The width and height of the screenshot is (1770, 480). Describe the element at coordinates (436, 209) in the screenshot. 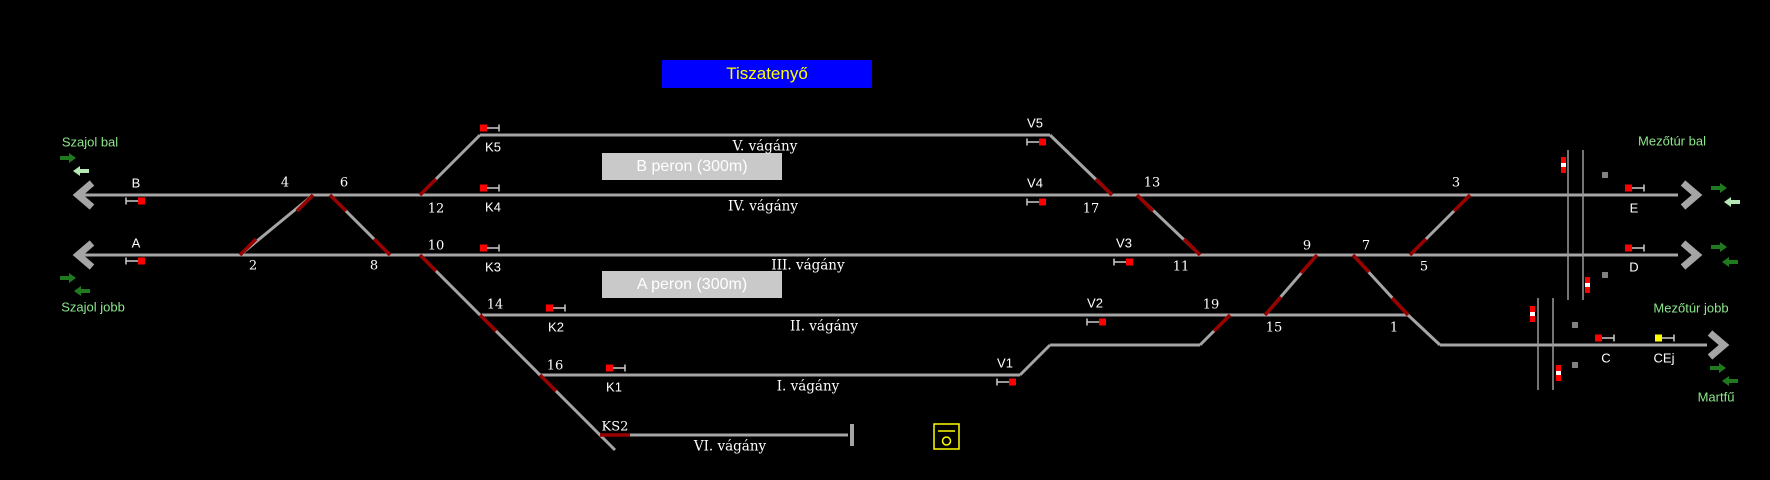

I see `switch-12-label: 12` at that location.